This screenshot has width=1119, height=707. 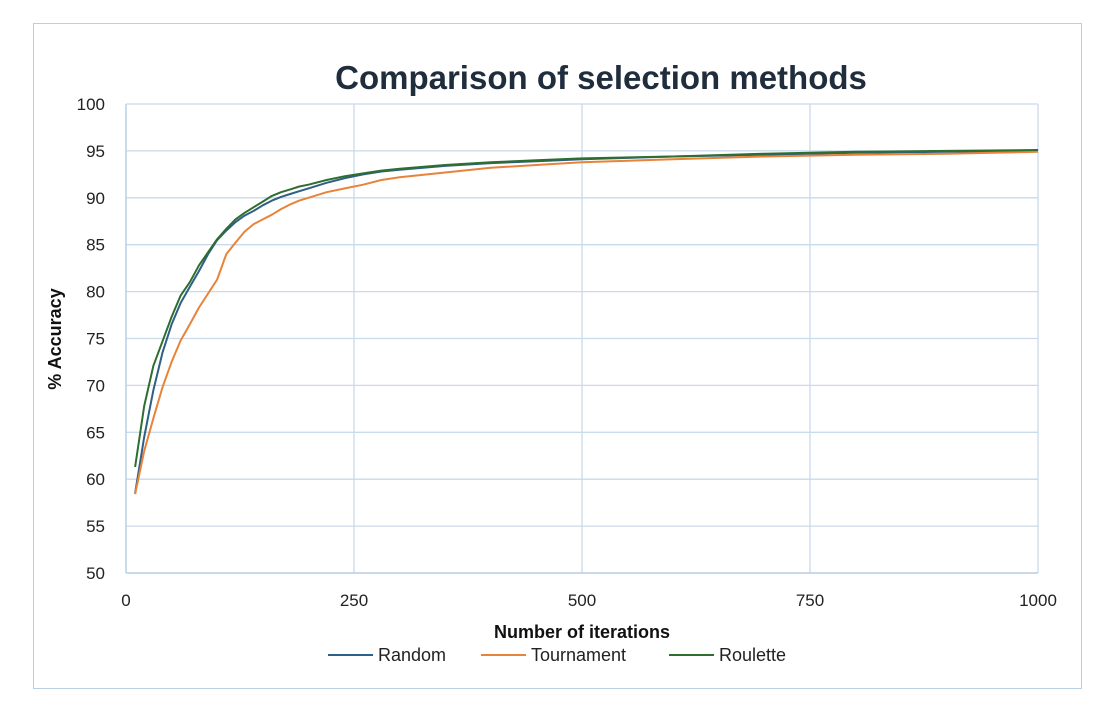 What do you see at coordinates (95, 245) in the screenshot?
I see `y-tick-label: 85` at bounding box center [95, 245].